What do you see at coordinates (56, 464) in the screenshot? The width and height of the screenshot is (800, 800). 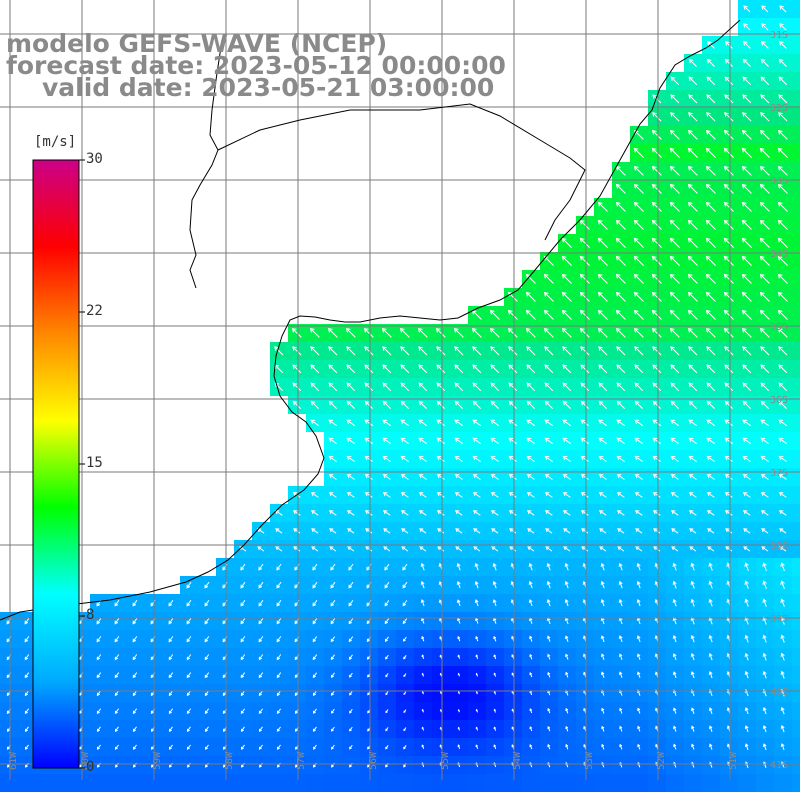 I see `colorbar-ramp` at bounding box center [56, 464].